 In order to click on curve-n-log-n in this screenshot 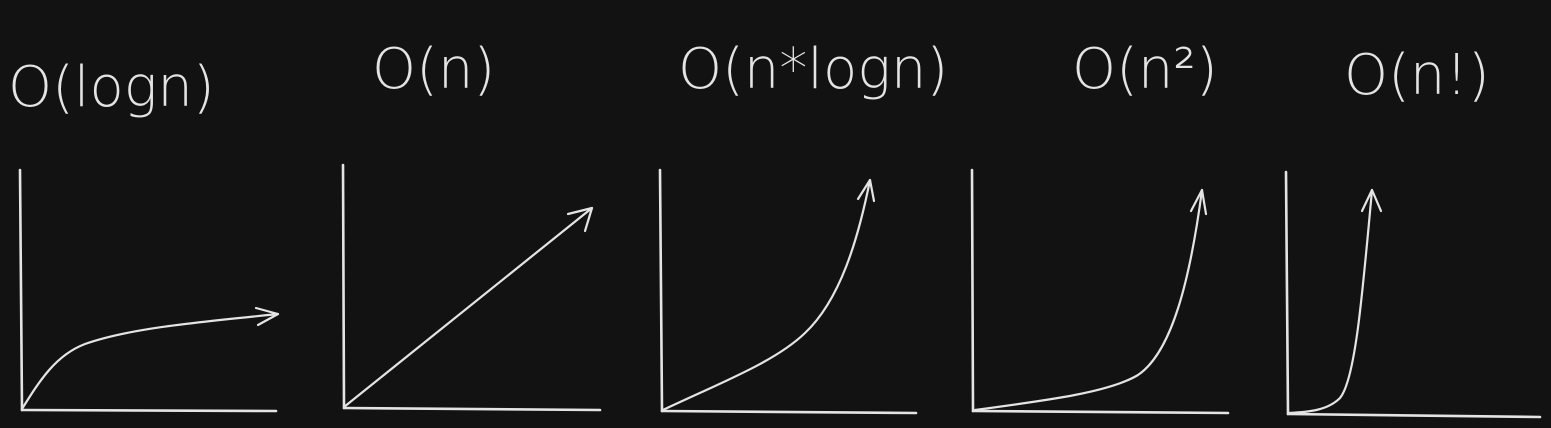, I will do `click(766, 295)`.